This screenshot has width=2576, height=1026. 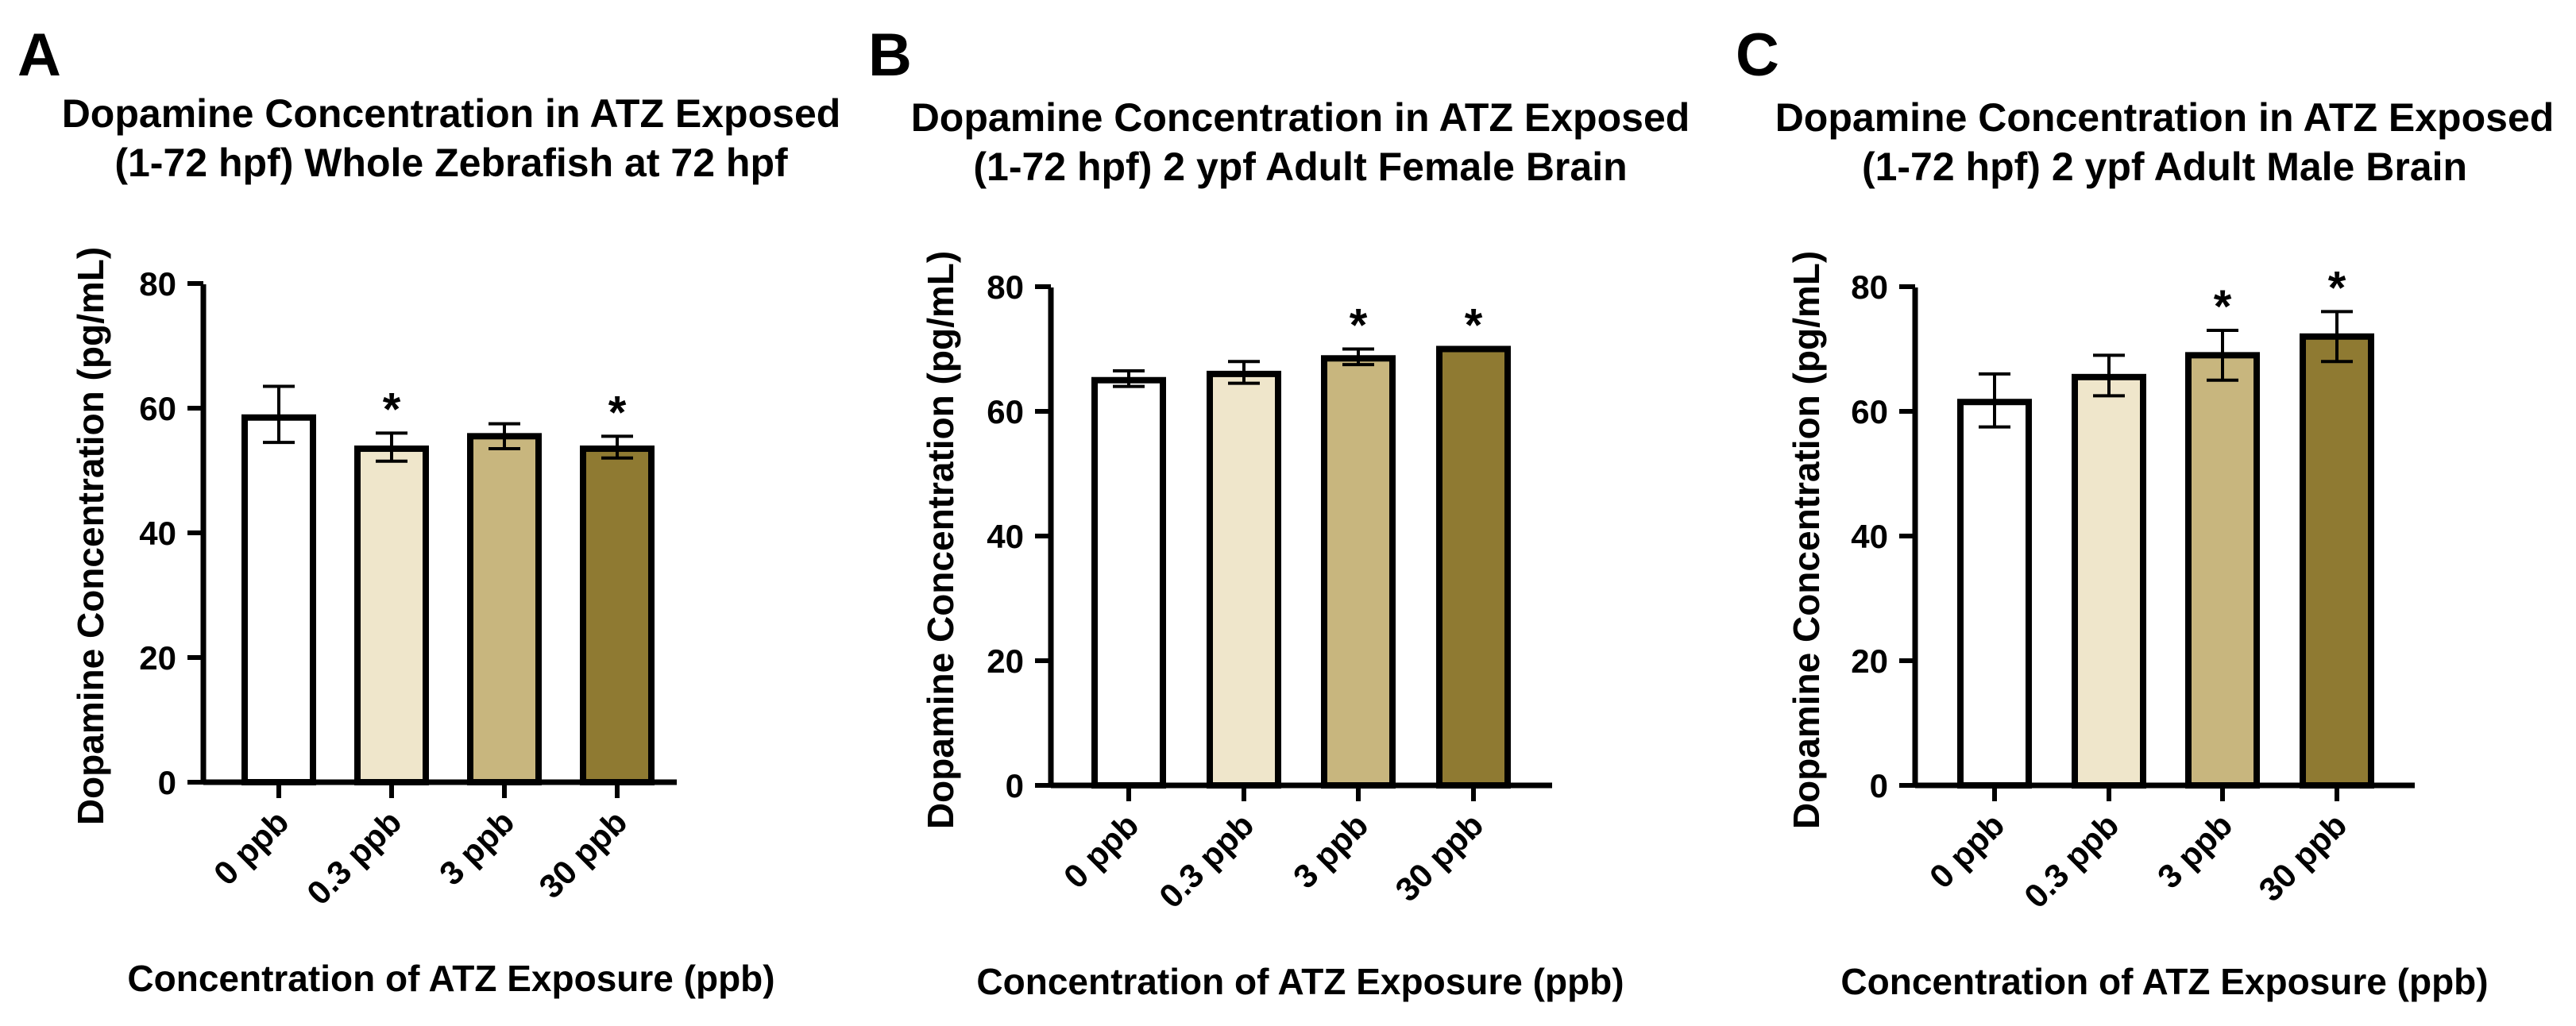 What do you see at coordinates (2164, 167) in the screenshot?
I see `chart-title-line-2: (1-72 hpf) 2 ypf Adult Male Brain` at bounding box center [2164, 167].